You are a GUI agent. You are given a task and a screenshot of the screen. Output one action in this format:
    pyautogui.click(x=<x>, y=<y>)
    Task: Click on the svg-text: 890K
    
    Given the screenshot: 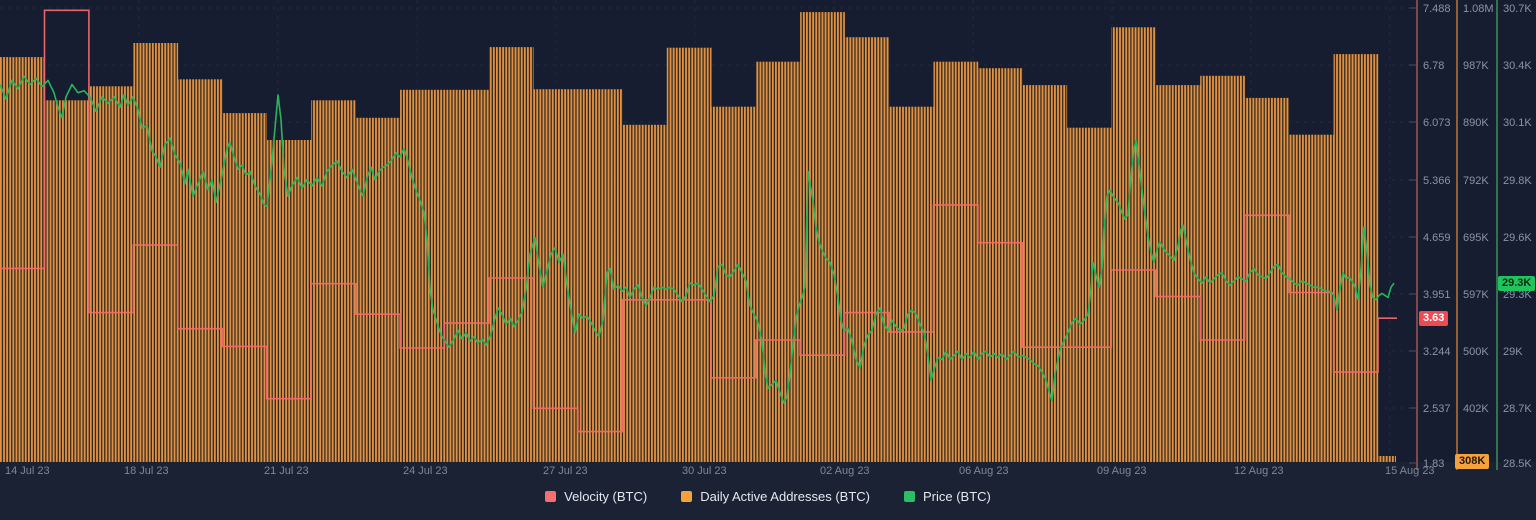 What is the action you would take?
    pyautogui.click(x=1476, y=123)
    